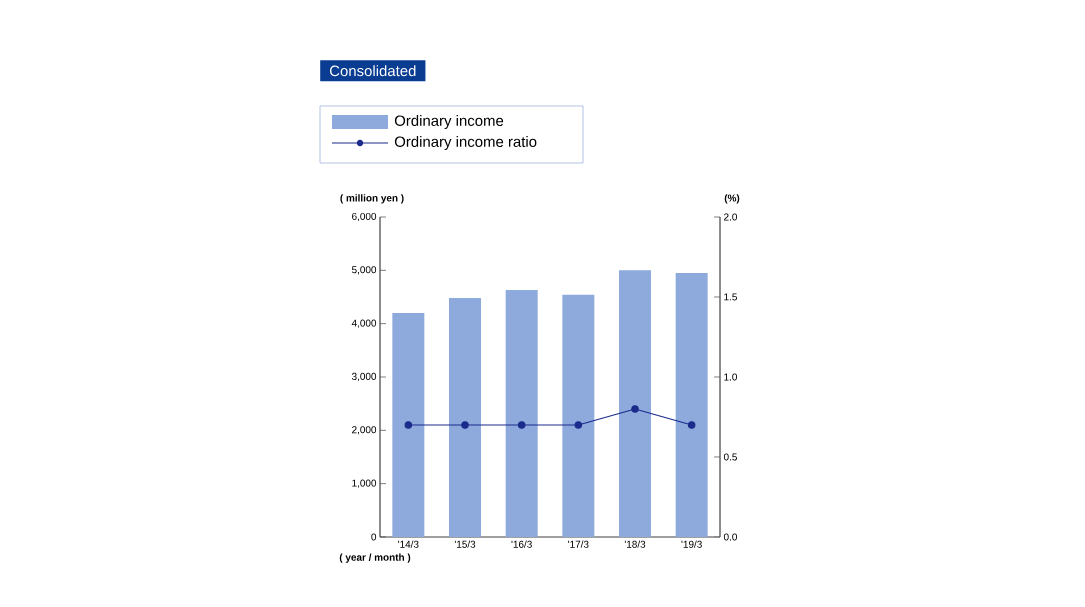 This screenshot has width=1085, height=607. What do you see at coordinates (449, 122) in the screenshot?
I see `legend-label: Ordinary income` at bounding box center [449, 122].